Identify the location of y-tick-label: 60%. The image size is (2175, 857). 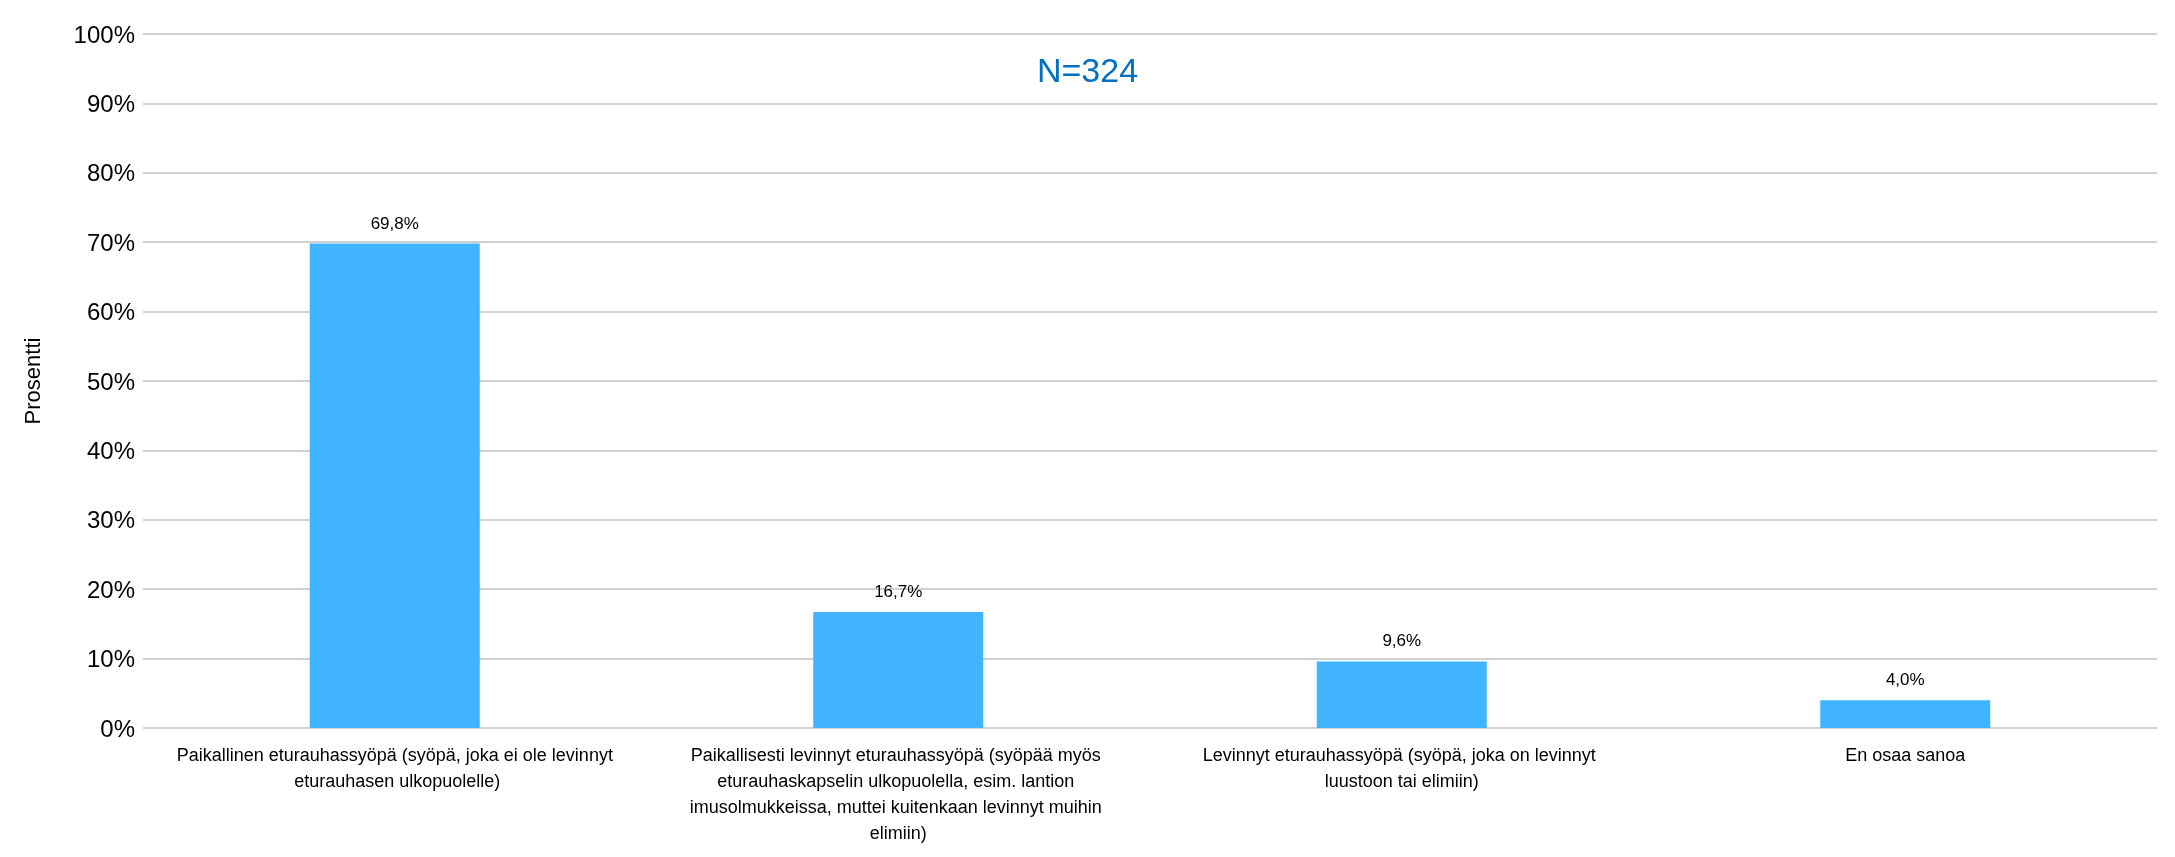
(110, 312).